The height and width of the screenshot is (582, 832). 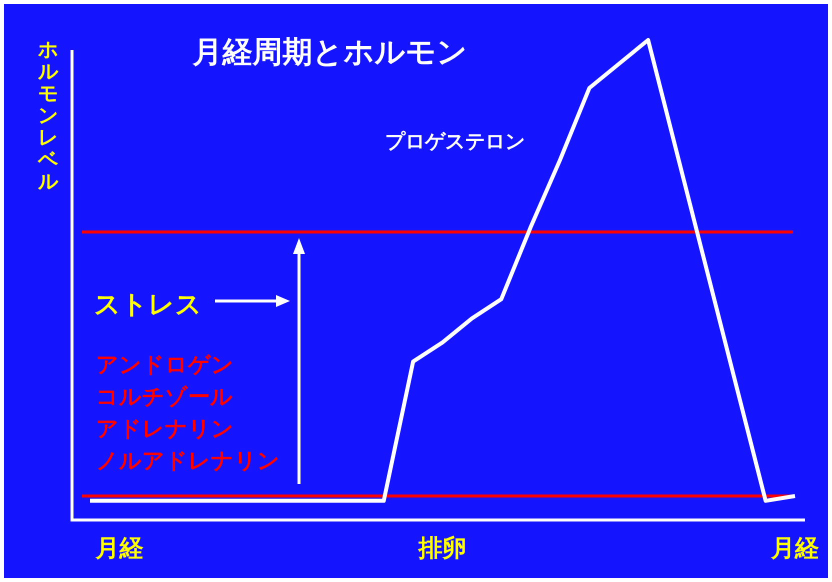 I want to click on chart-title: 月経周期とホルモン, so click(x=330, y=52).